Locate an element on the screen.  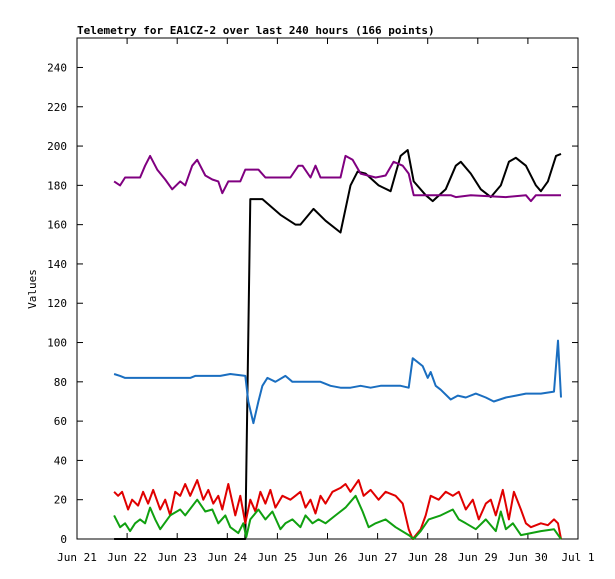
x-tick-label: Jun 21 is located at coordinates (77, 557).